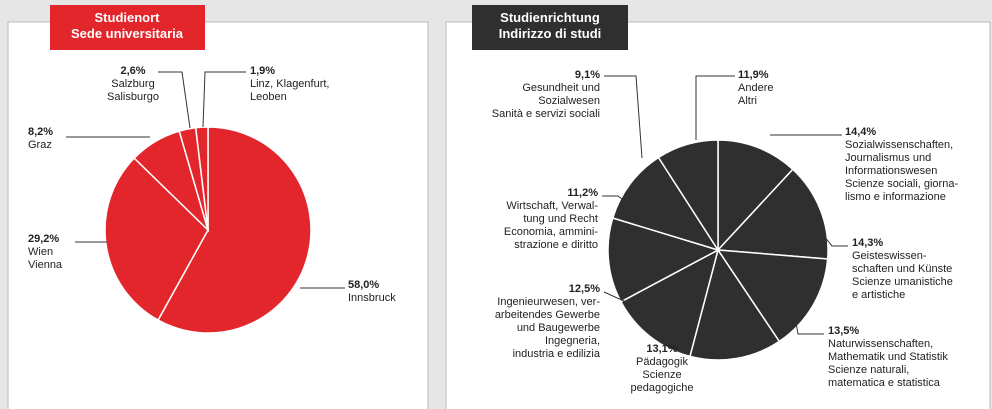  Describe the element at coordinates (584, 289) in the screenshot. I see `value-label: 12,5%` at that location.